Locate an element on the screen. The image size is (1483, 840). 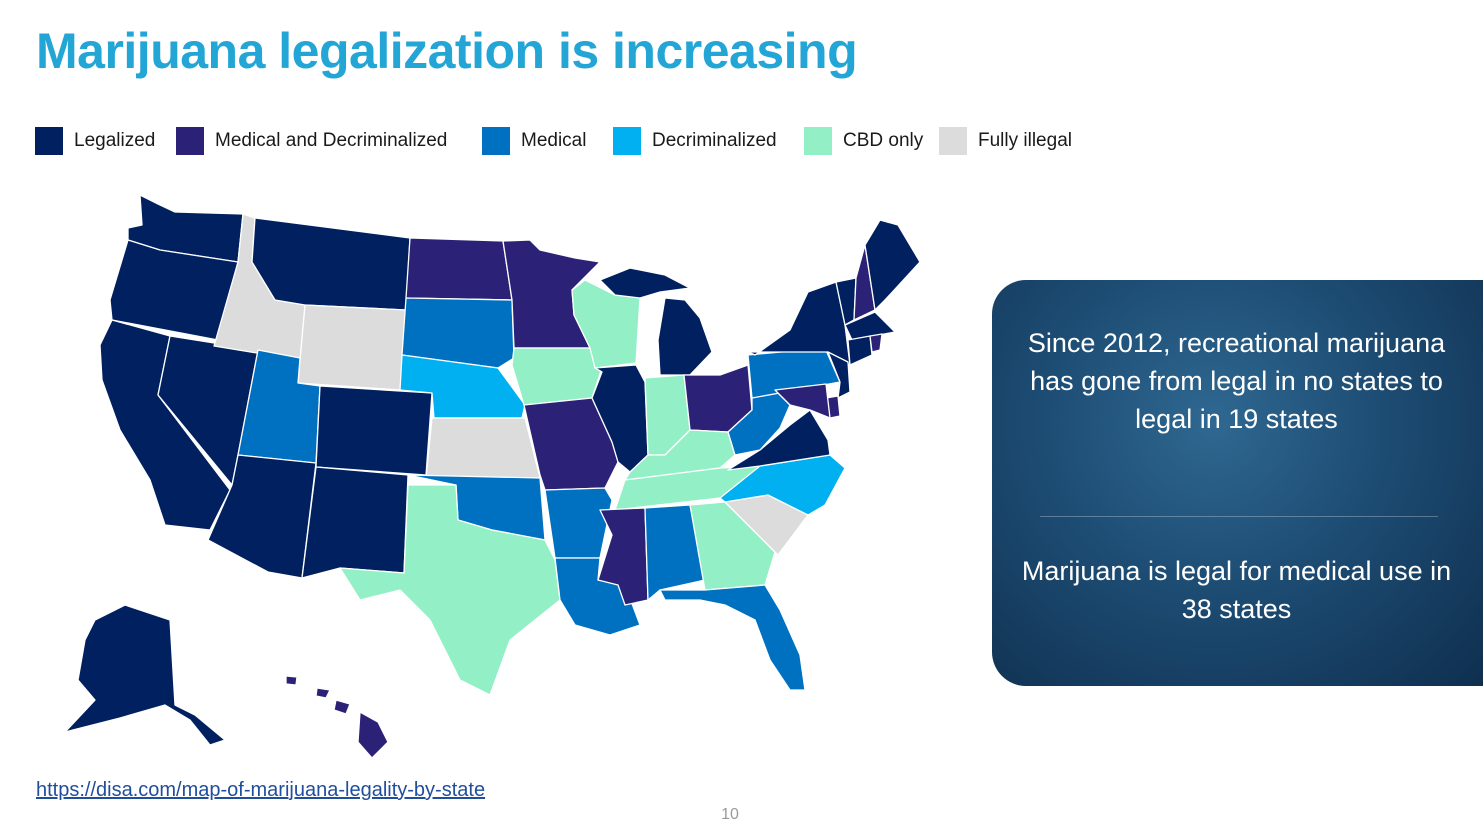
state-massachusetts is located at coordinates (870, 326).